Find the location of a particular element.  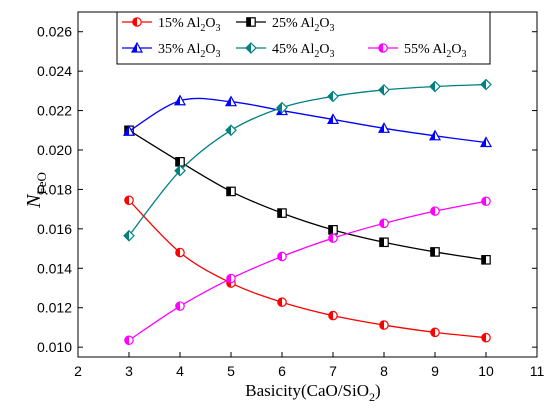

x-axis-title-end: ) is located at coordinates (378, 390).